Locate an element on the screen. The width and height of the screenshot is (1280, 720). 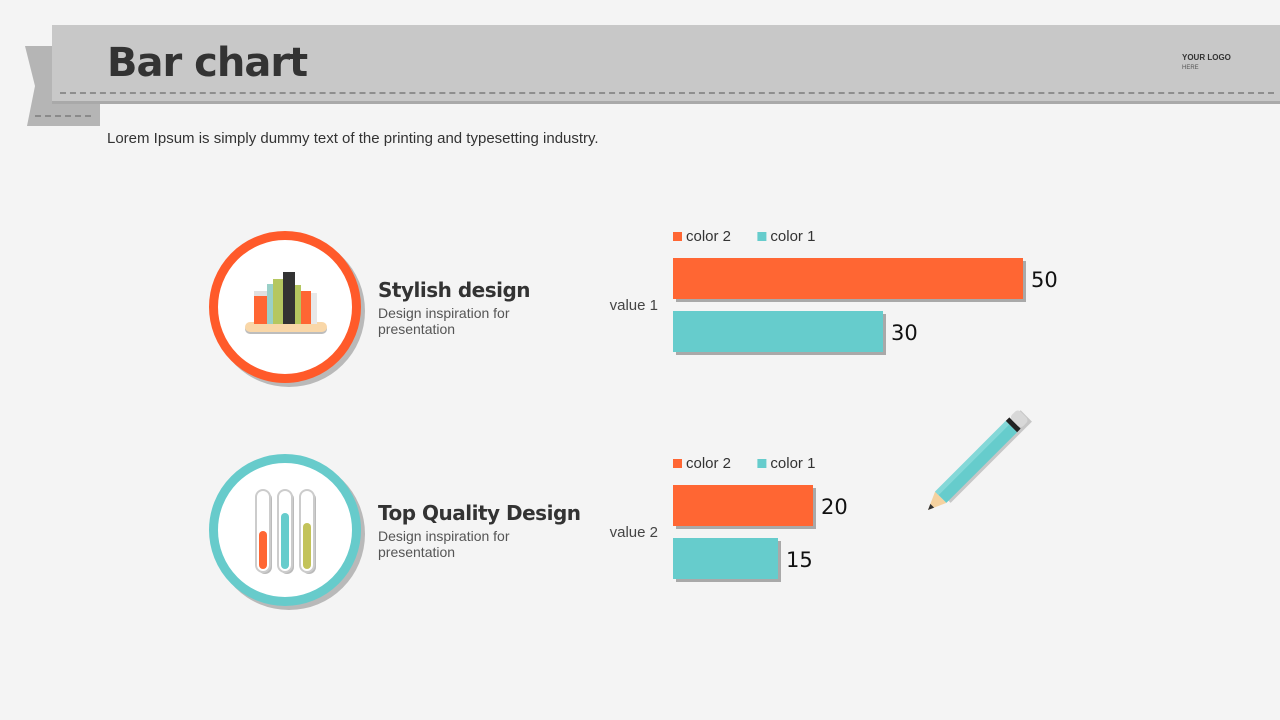
test-tubes-icon is located at coordinates (285, 531).